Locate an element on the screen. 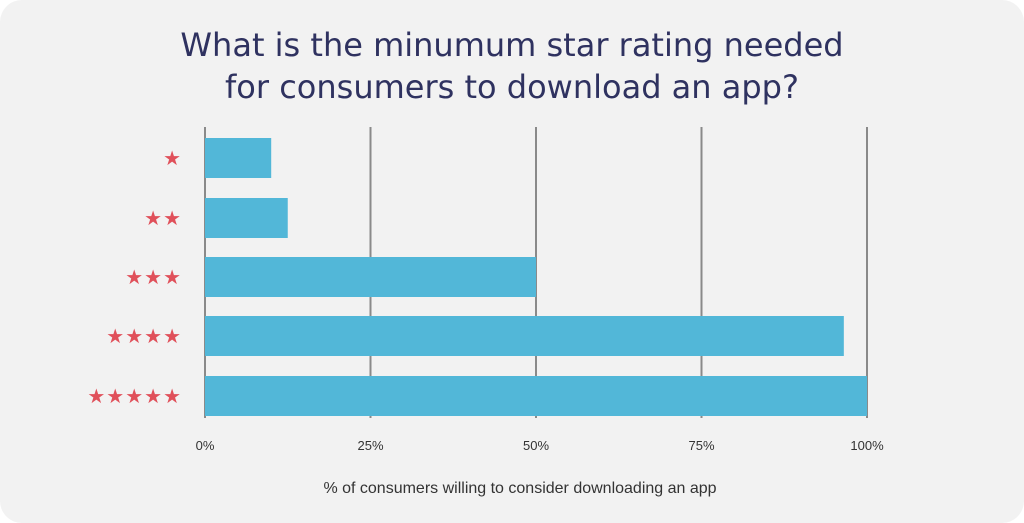  x-tick-label: 50% is located at coordinates (536, 445).